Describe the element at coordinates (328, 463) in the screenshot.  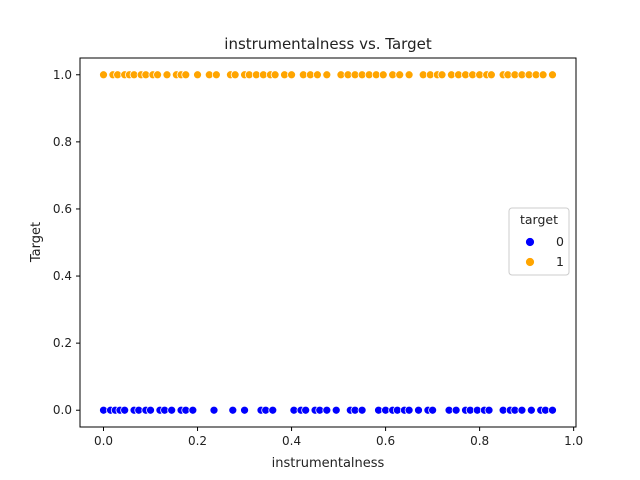
I see `x-axis-label: instrumentalness` at that location.